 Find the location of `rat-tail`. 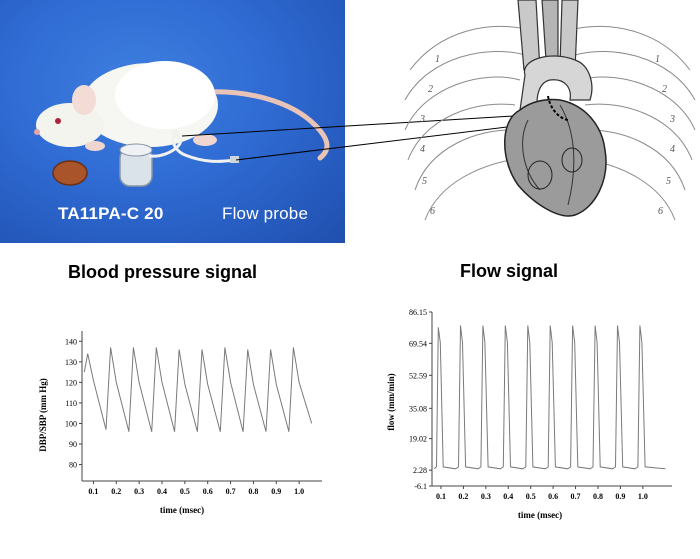

rat-tail is located at coordinates (266, 125).